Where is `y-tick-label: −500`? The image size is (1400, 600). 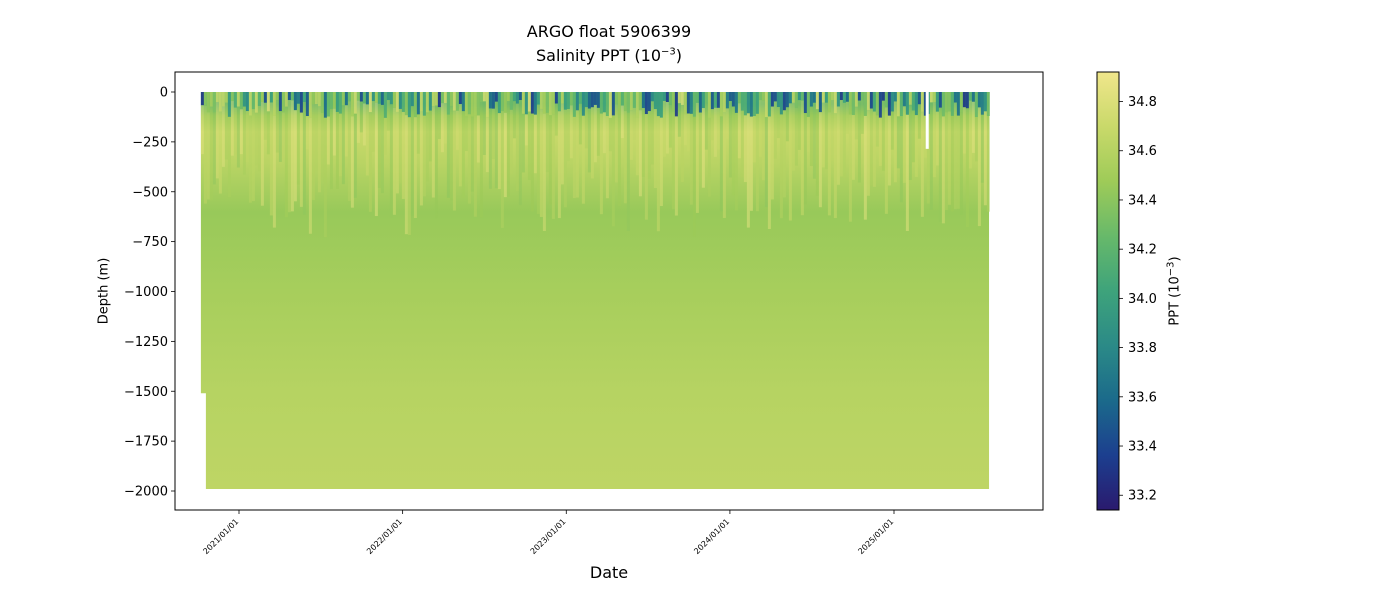 y-tick-label: −500 is located at coordinates (150, 192).